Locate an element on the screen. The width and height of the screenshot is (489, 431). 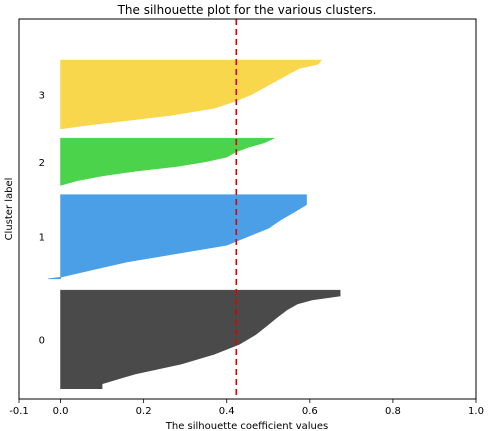
x-axis-label: The silhouette coefficient values is located at coordinates (247, 426).